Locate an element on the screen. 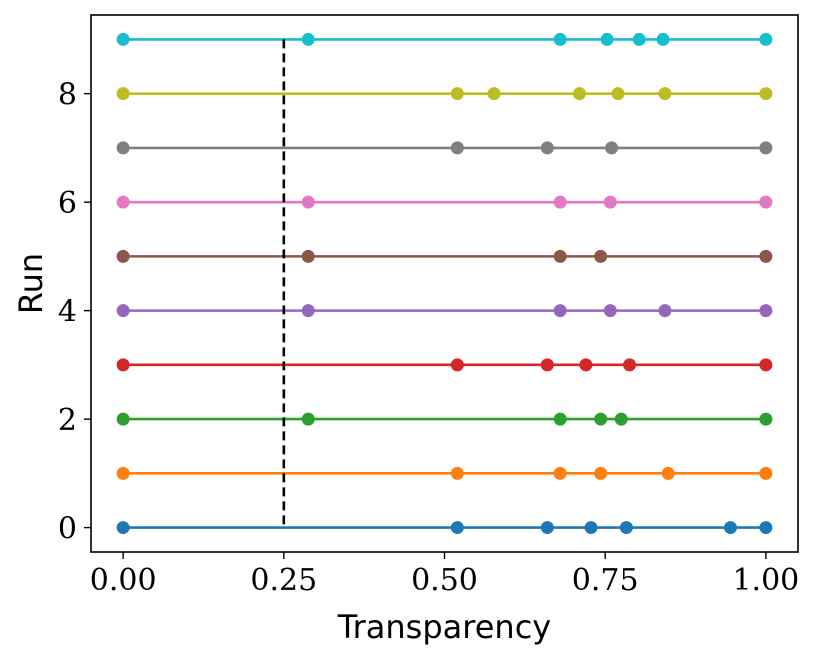  x-tick-label: 0.75 is located at coordinates (605, 580).